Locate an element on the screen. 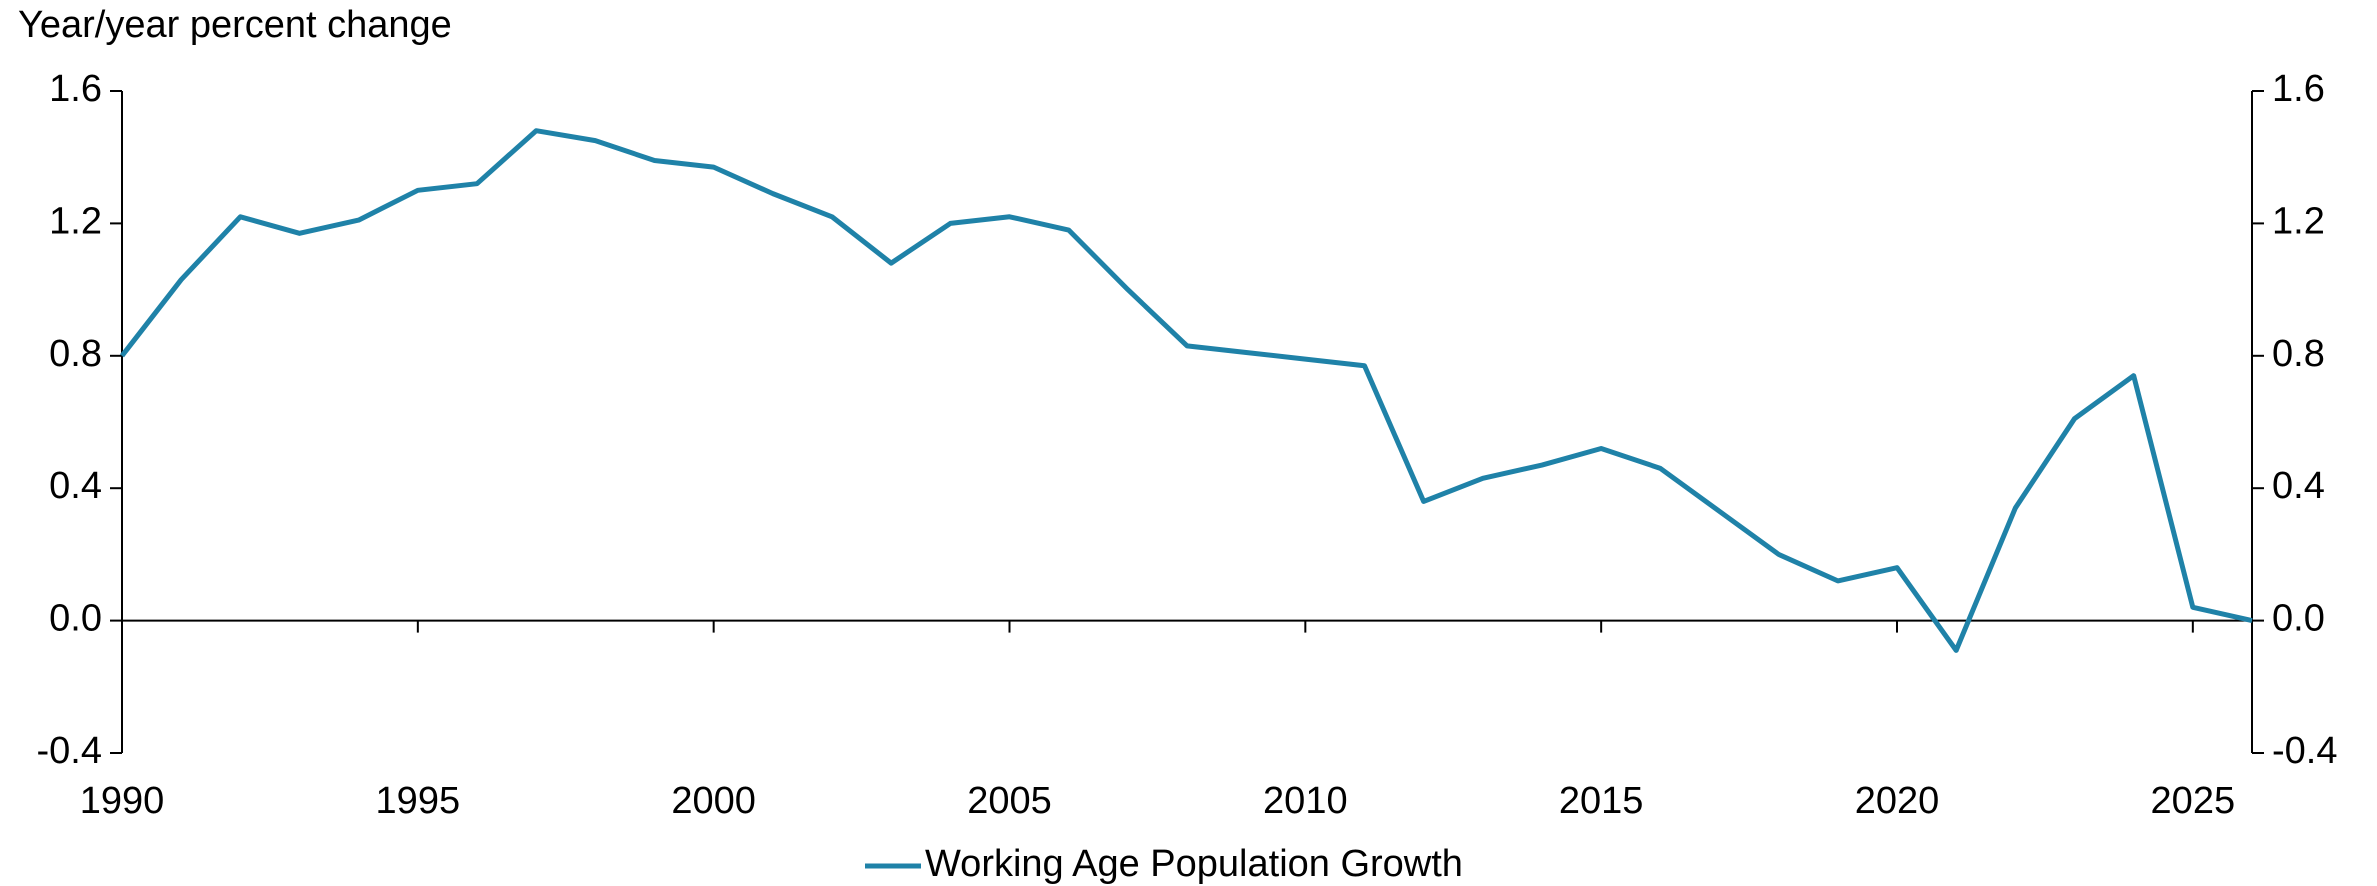 The width and height of the screenshot is (2377, 886). x-tick-label: 1995 is located at coordinates (418, 801).